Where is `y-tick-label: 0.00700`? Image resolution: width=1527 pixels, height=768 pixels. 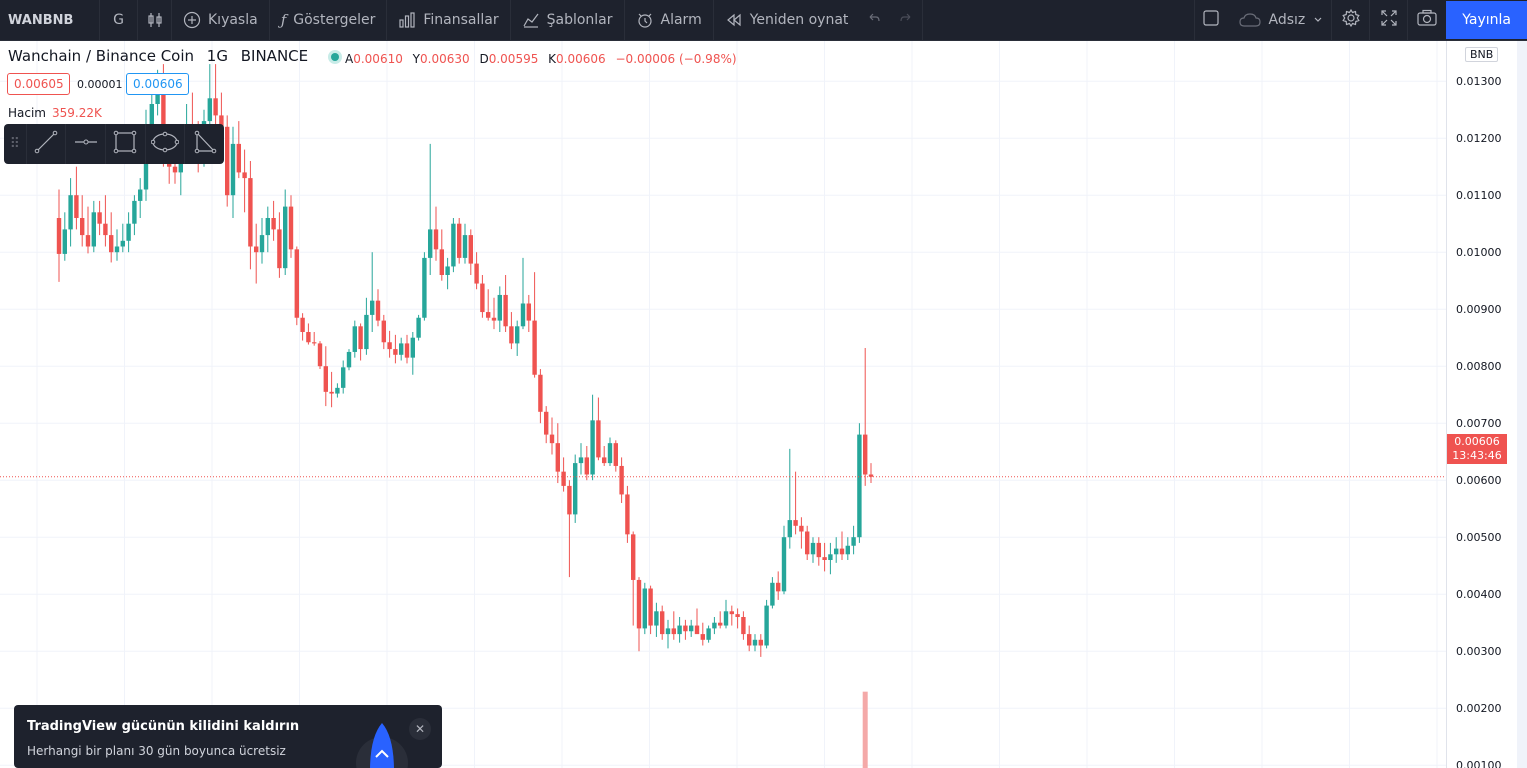 y-tick-label: 0.00700 is located at coordinates (1479, 423).